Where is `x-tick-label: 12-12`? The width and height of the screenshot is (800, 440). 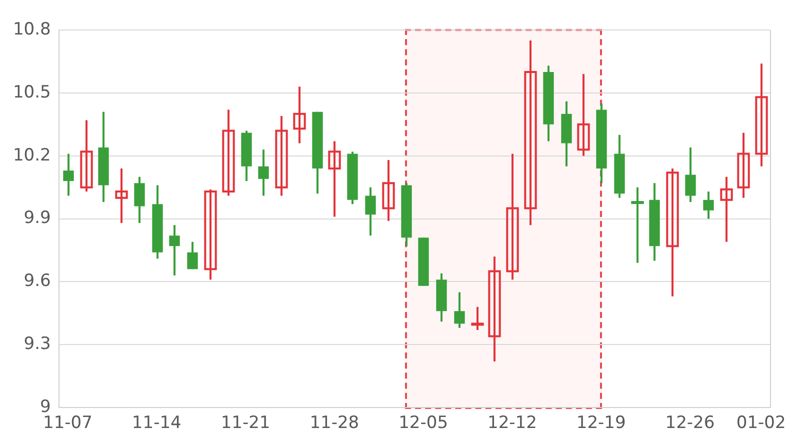
x-tick-label: 12-12 is located at coordinates (512, 423).